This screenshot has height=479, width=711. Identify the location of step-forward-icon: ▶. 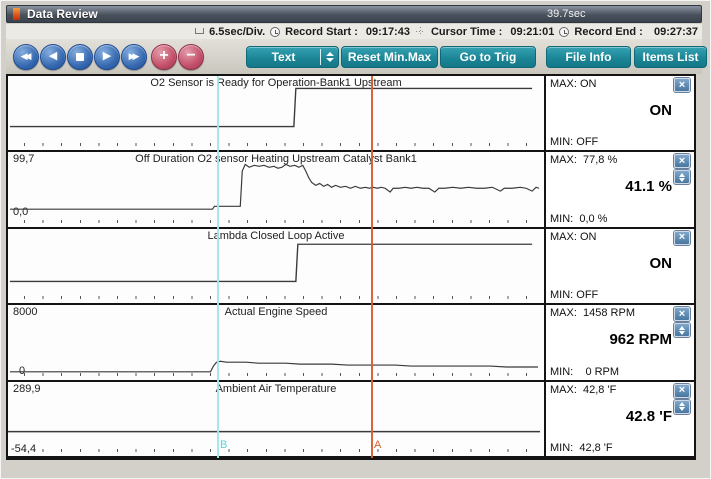
(107, 56).